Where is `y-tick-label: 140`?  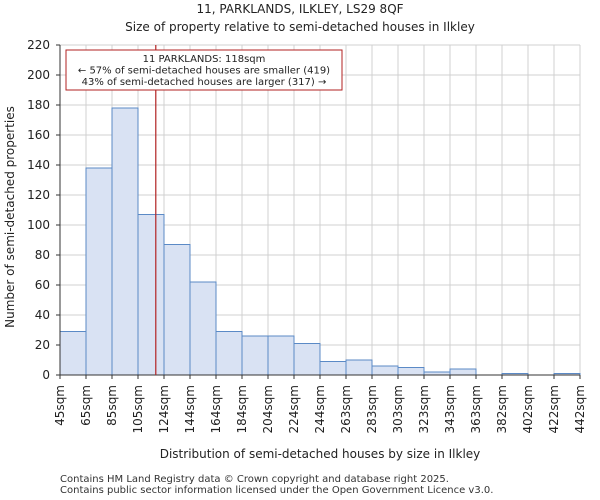 y-tick-label: 140 is located at coordinates (38, 165).